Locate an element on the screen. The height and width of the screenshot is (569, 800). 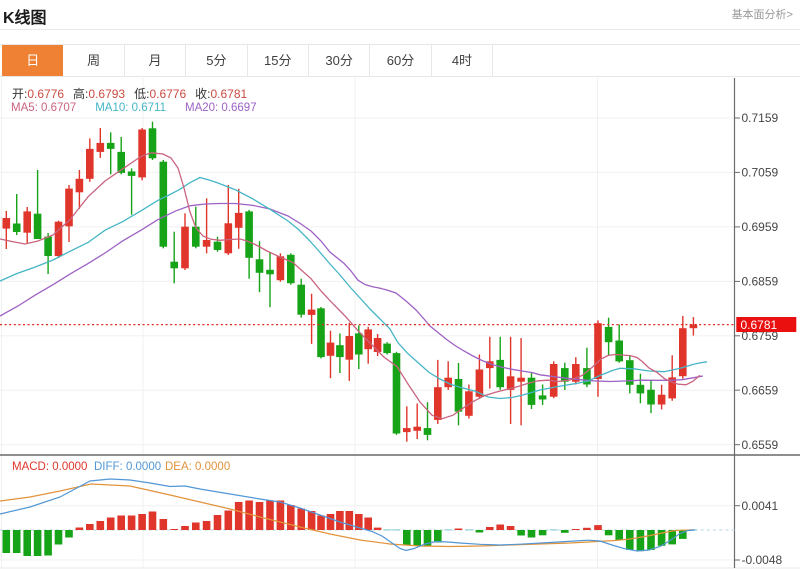
svg-text: 0.7059 is located at coordinates (760, 173).